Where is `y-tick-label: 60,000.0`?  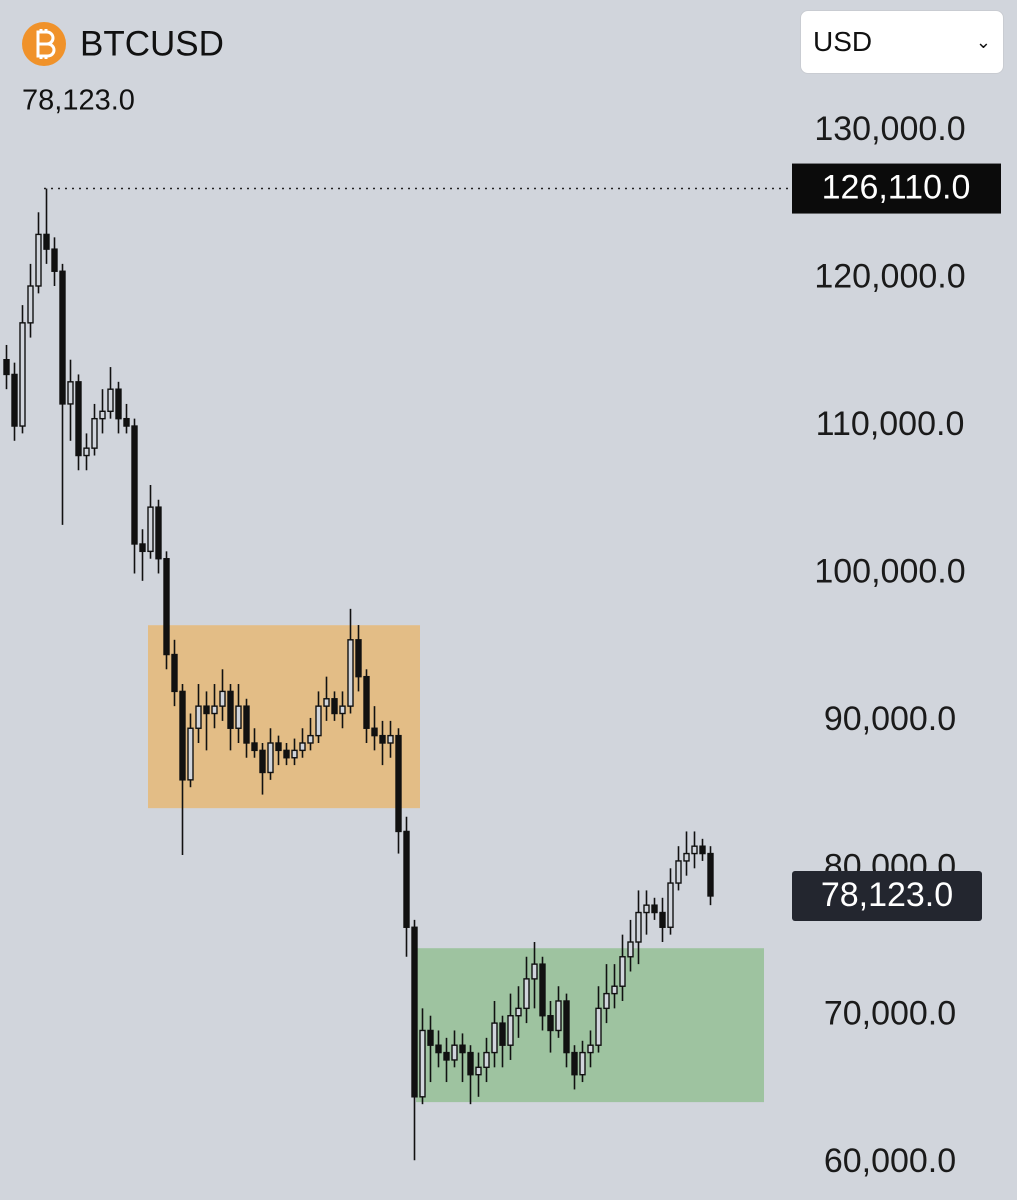 y-tick-label: 60,000.0 is located at coordinates (890, 1161).